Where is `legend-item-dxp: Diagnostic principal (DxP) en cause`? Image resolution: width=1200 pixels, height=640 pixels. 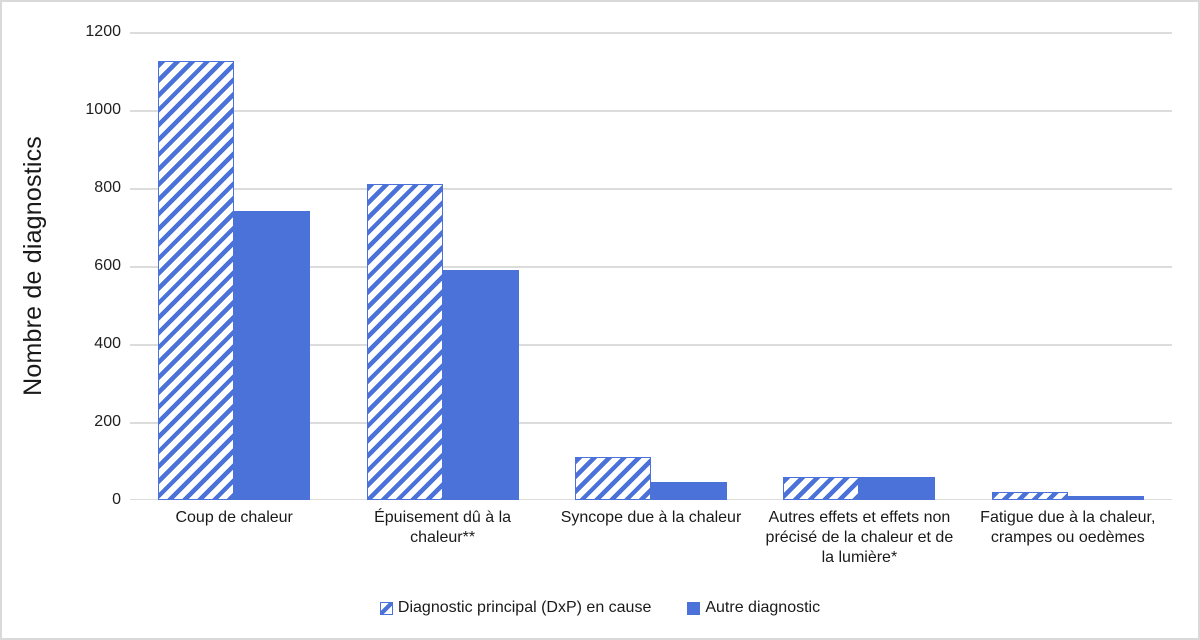
legend-item-dxp: Diagnostic principal (DxP) en cause is located at coordinates (515, 608).